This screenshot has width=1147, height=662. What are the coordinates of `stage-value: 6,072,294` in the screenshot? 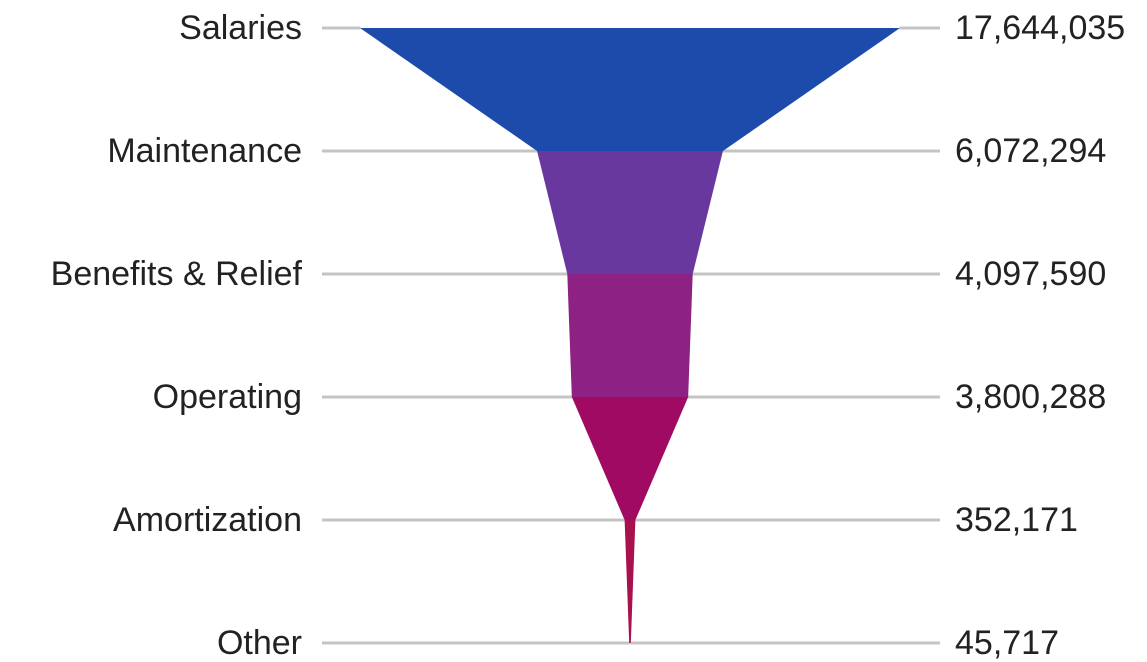 It's located at (1030, 151).